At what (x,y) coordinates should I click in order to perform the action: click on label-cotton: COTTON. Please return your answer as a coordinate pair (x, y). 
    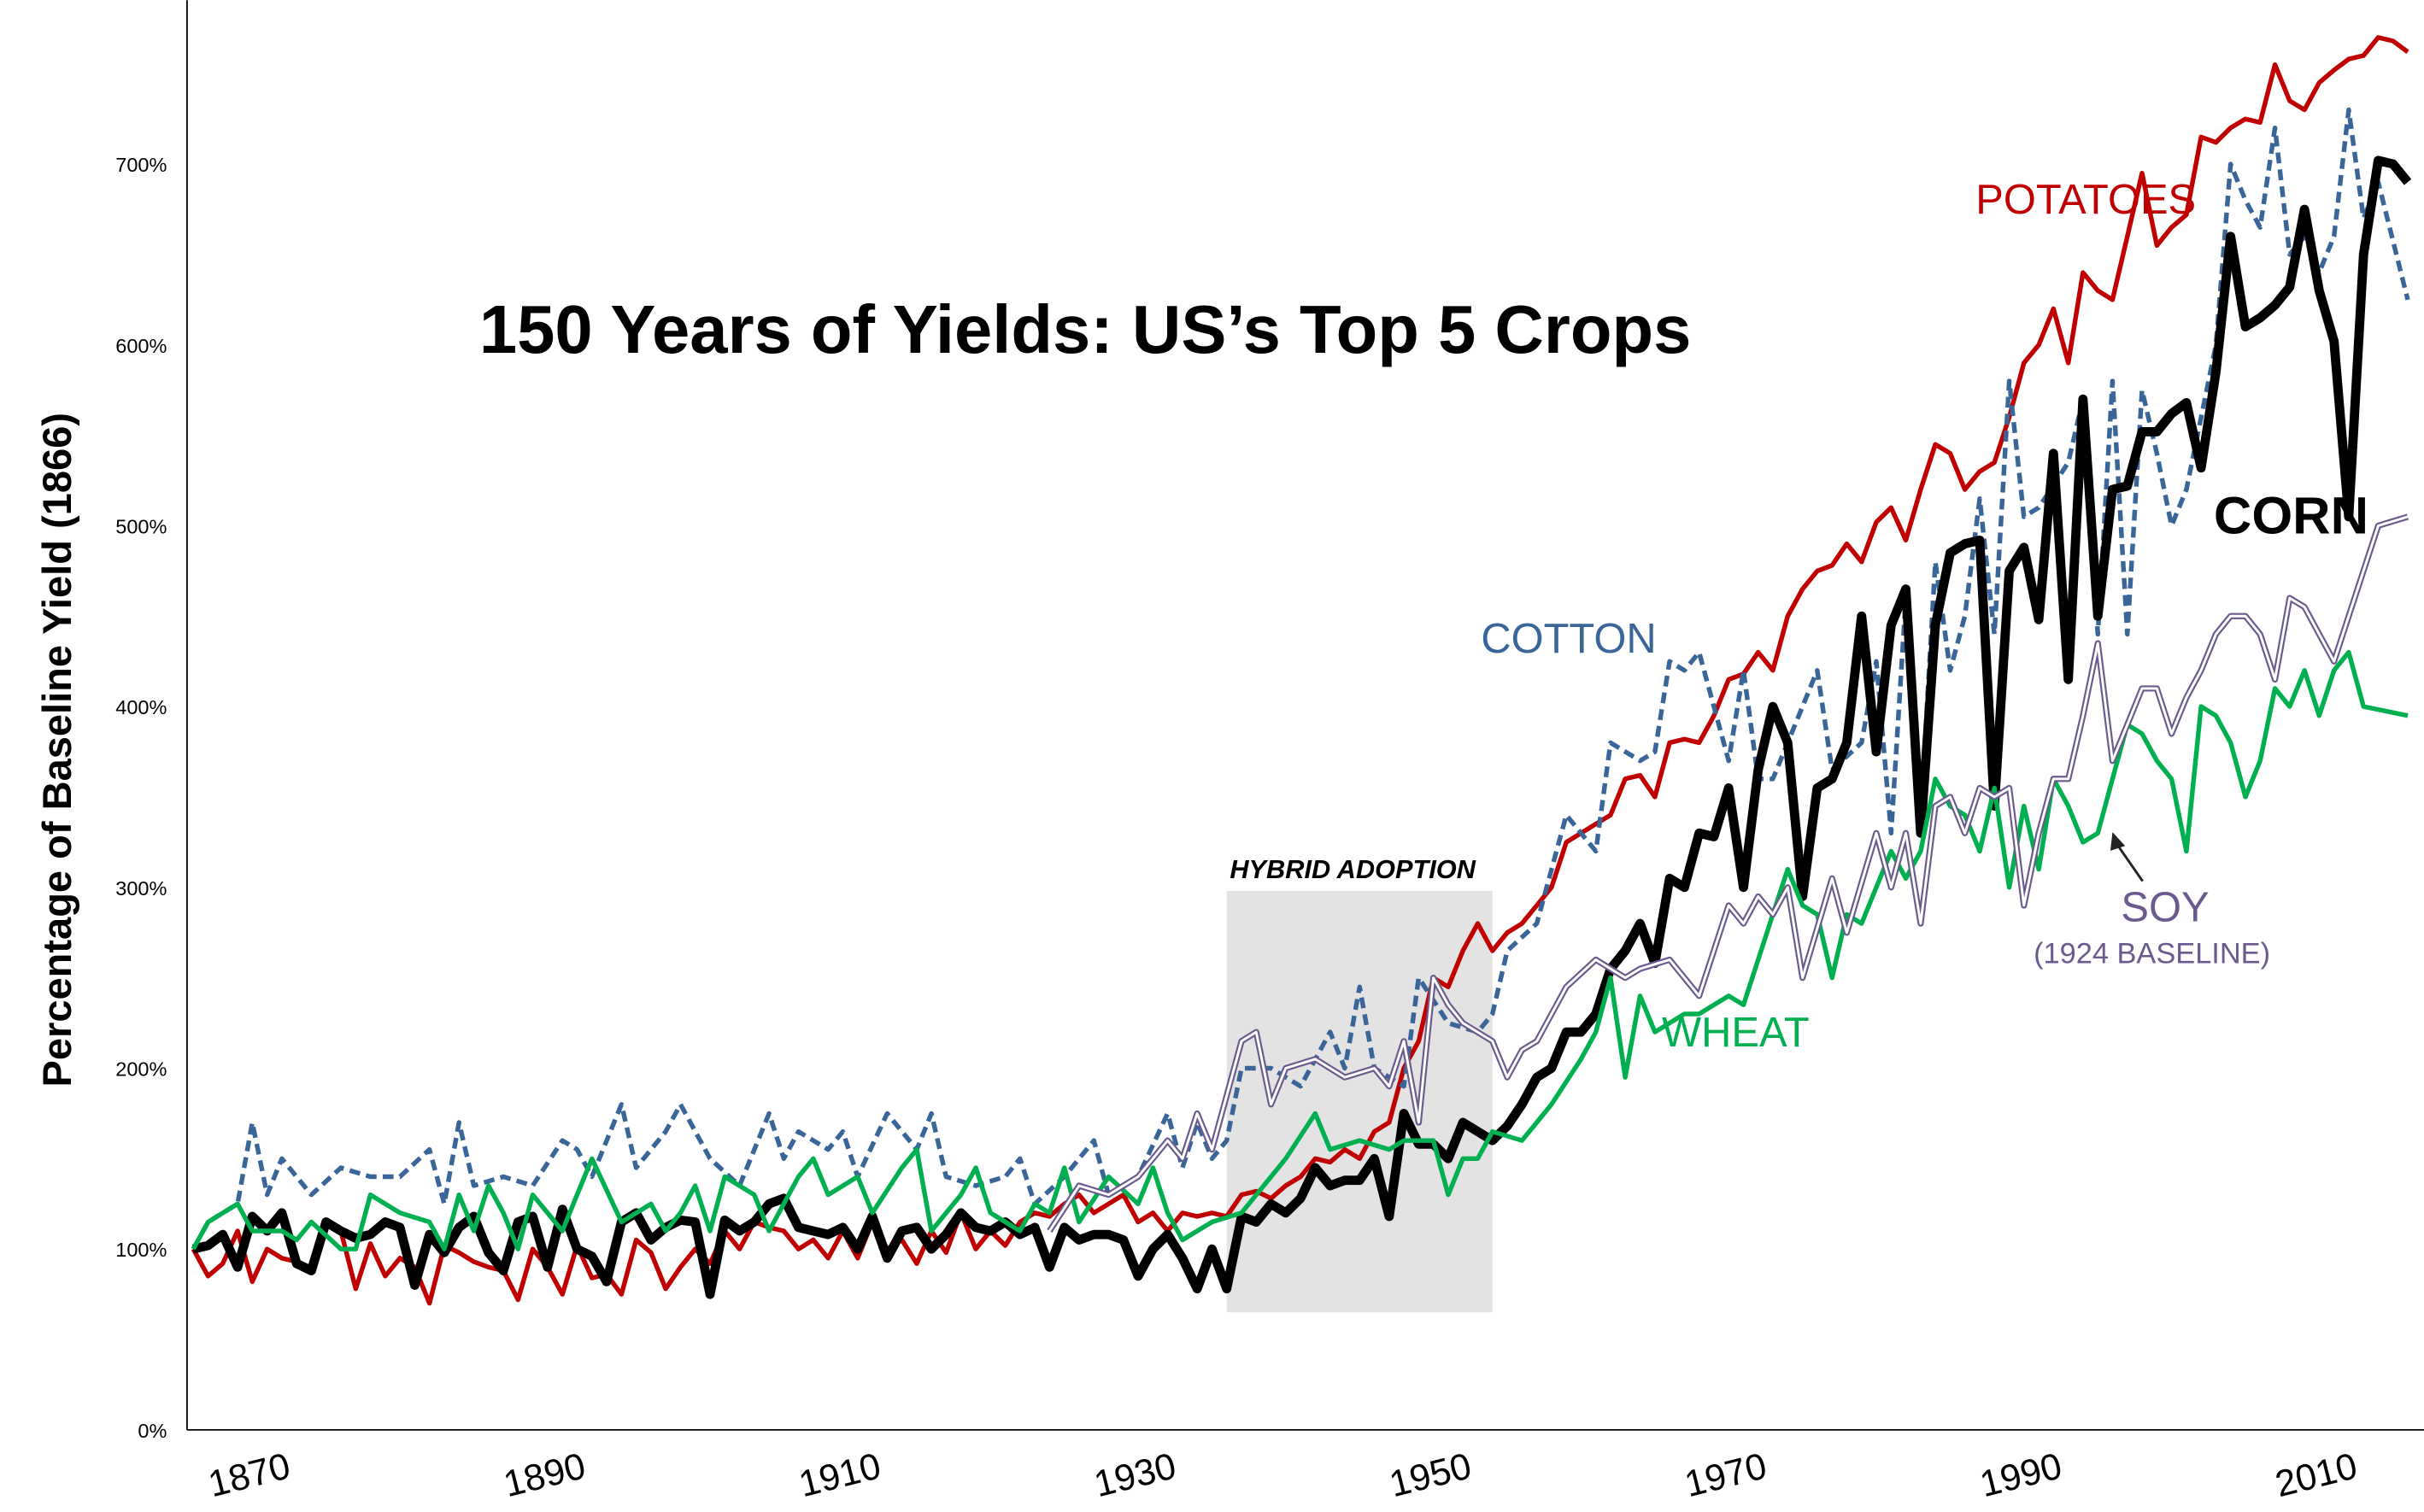
    Looking at the image, I should click on (1568, 639).